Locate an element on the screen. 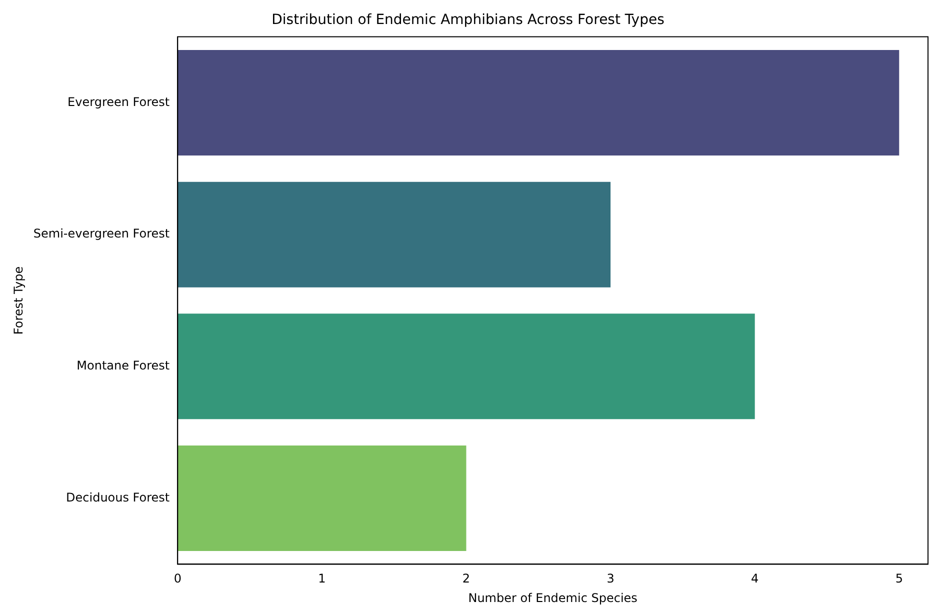 Image resolution: width=947 pixels, height=616 pixels. x-tick-label: 0 is located at coordinates (178, 579).